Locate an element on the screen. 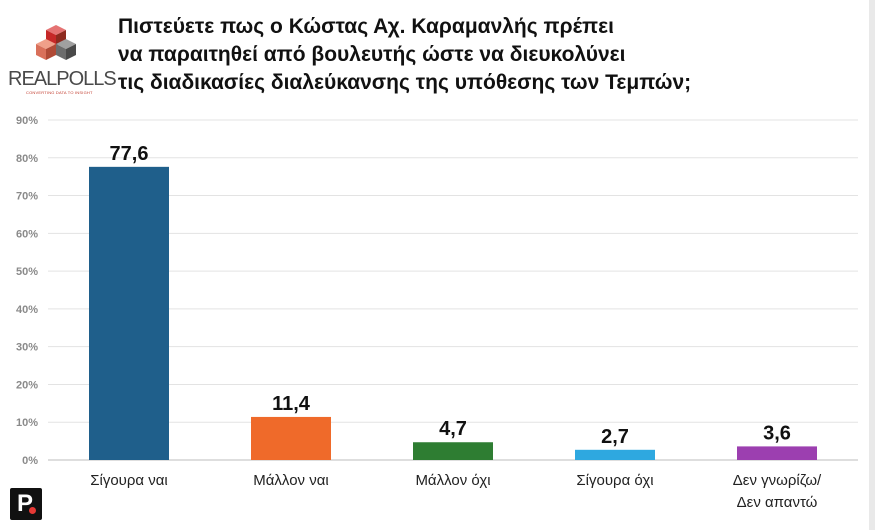 This screenshot has width=875, height=530. publisher-logo: P is located at coordinates (26, 504).